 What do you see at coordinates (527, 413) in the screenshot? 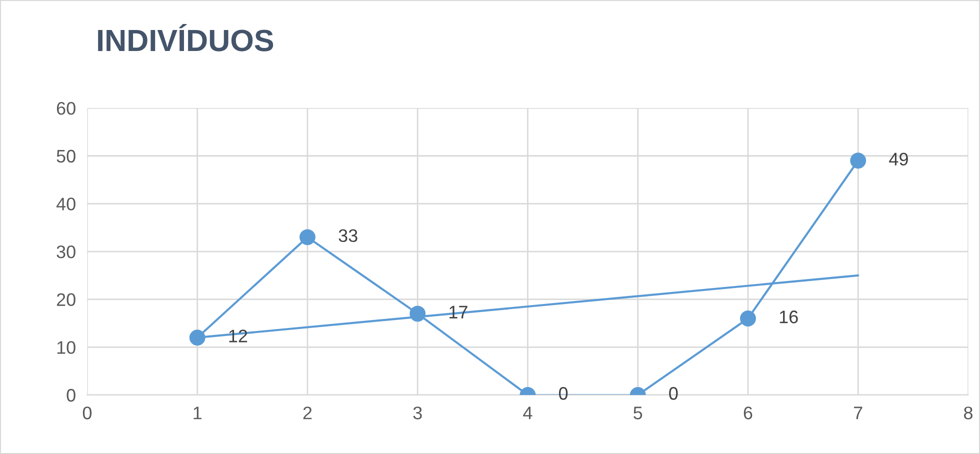
I see `x-tick-label: 4` at bounding box center [527, 413].